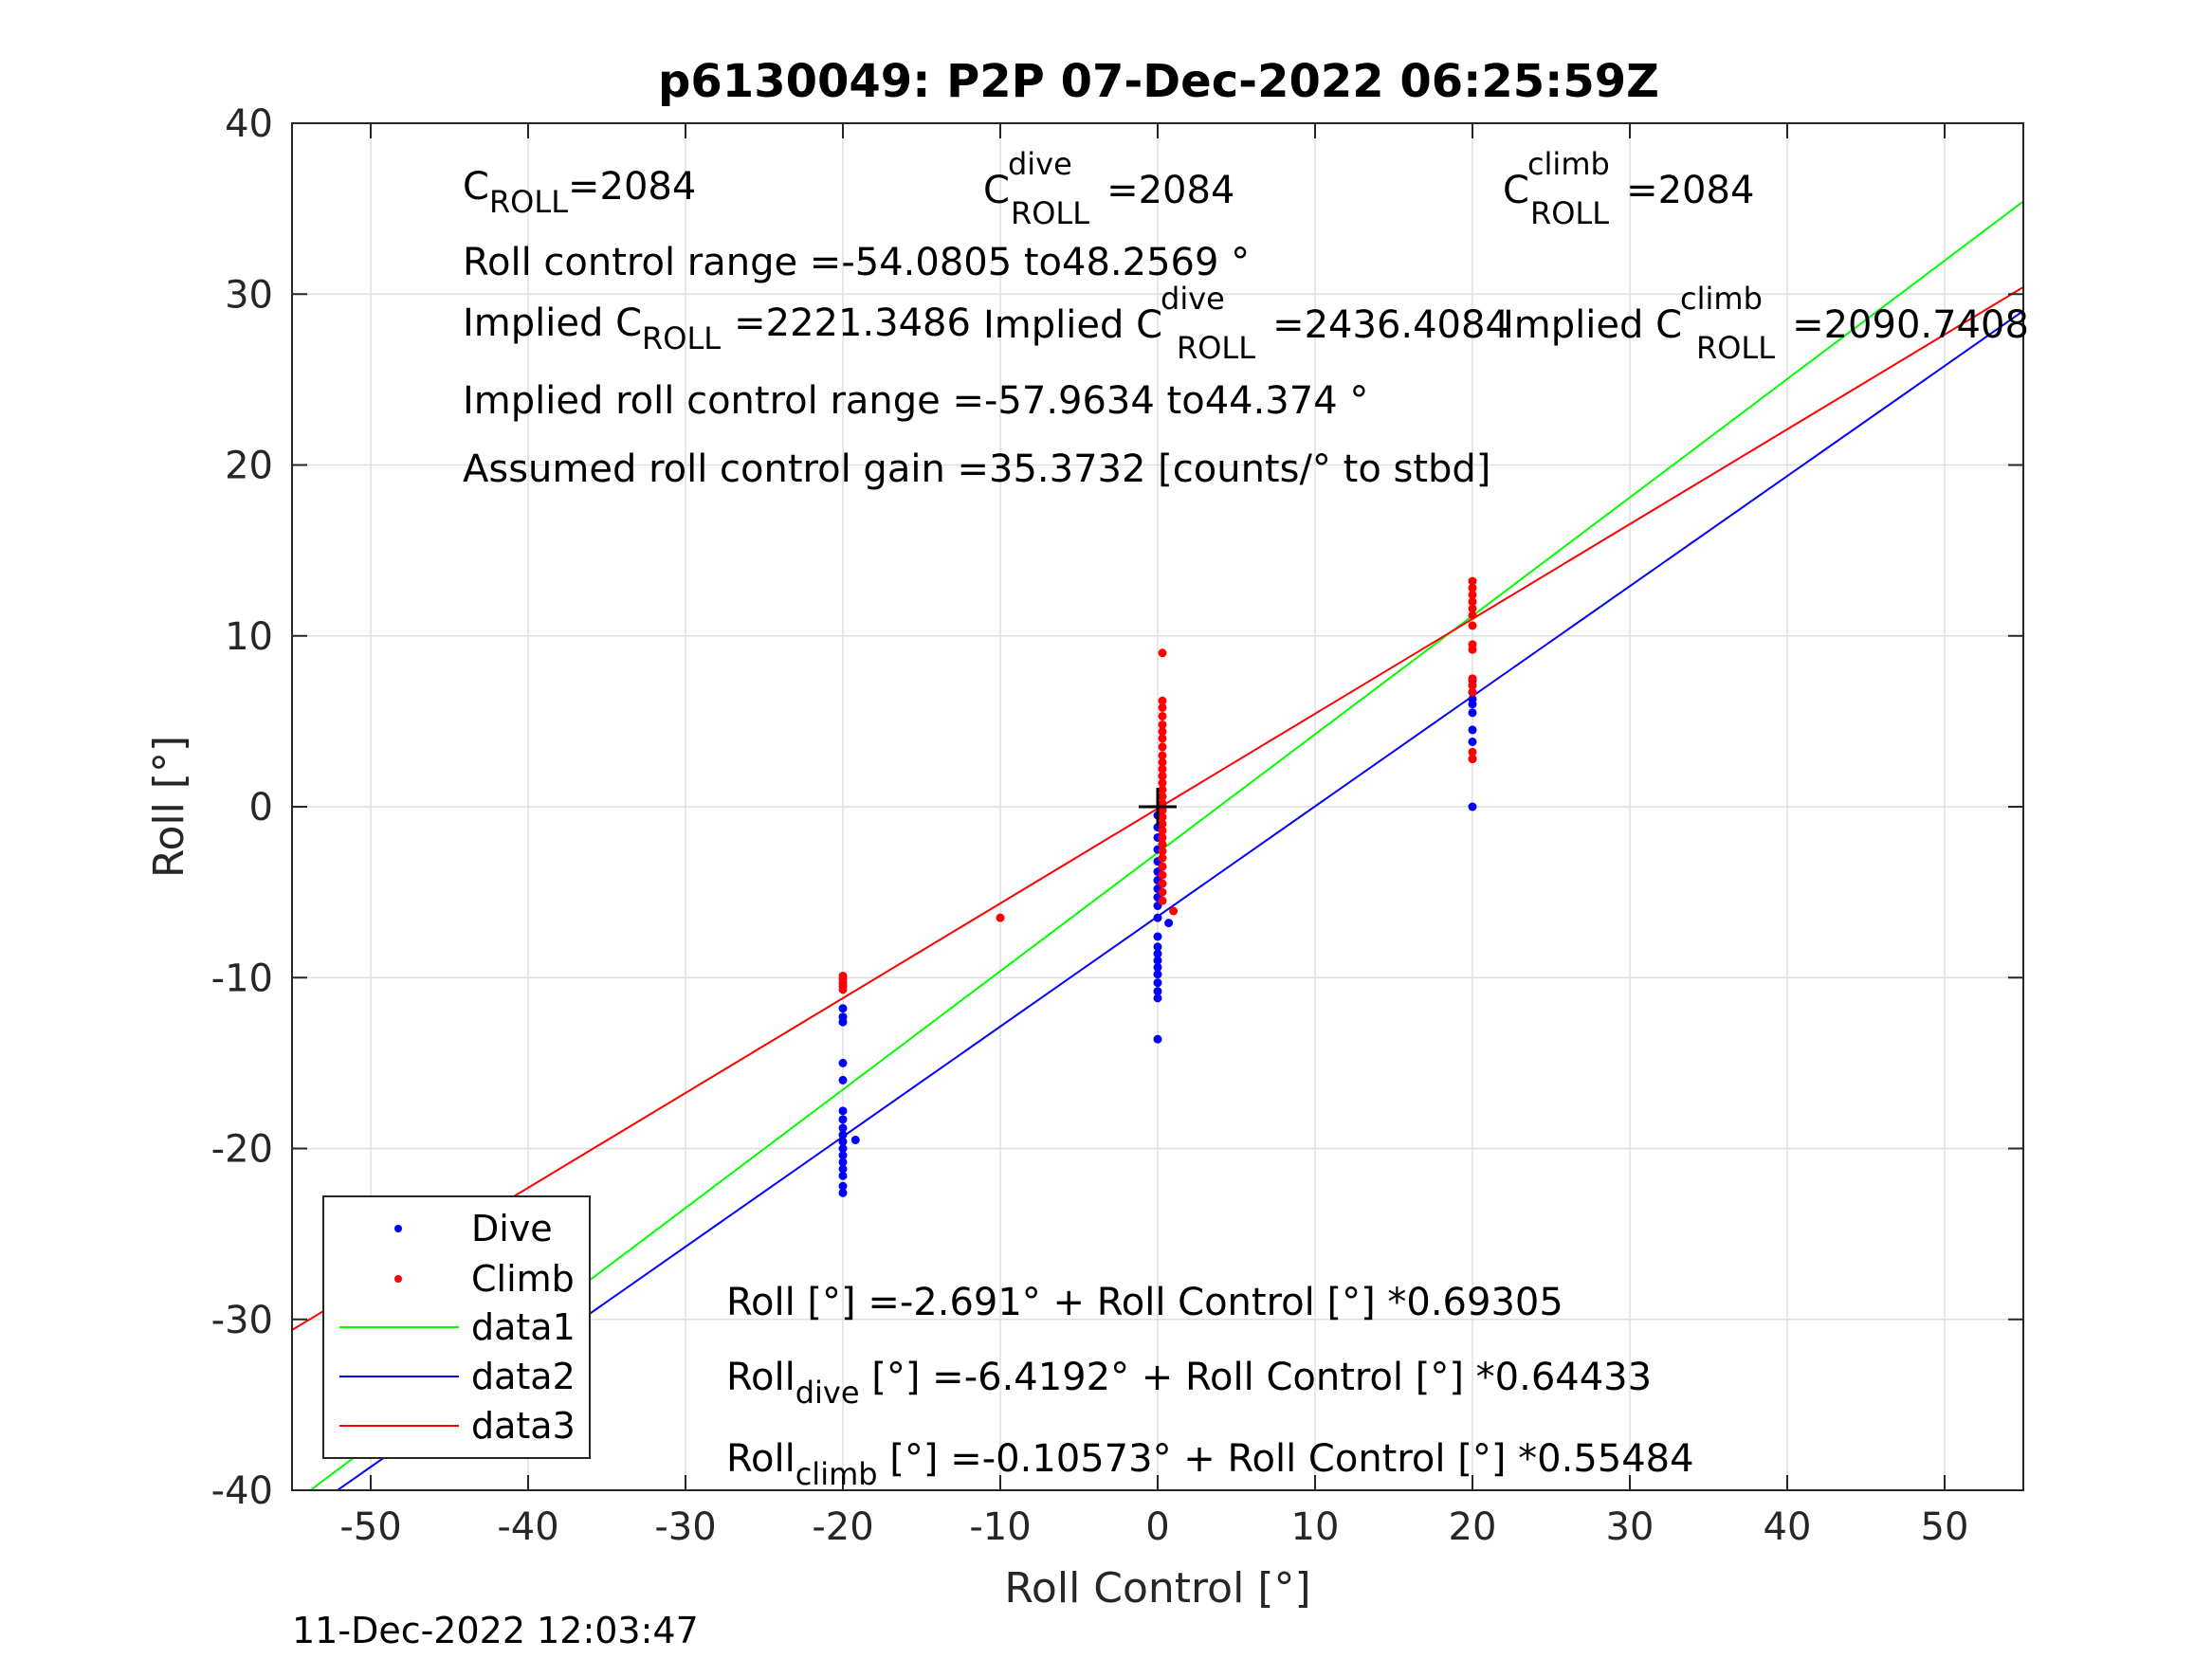 This screenshot has height=1659, width=2212. What do you see at coordinates (242, 978) in the screenshot?
I see `y-tick-label: -10` at bounding box center [242, 978].